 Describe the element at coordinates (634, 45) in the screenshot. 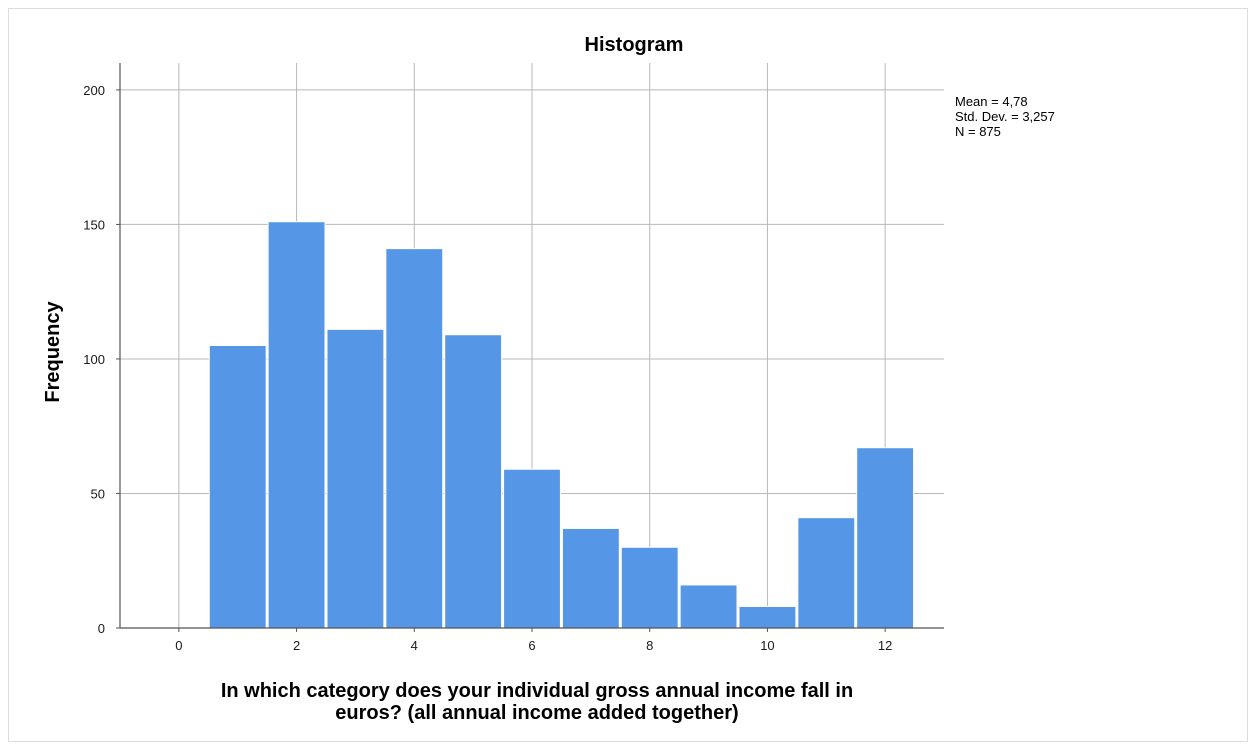

I see `chart-title: Histogram` at that location.